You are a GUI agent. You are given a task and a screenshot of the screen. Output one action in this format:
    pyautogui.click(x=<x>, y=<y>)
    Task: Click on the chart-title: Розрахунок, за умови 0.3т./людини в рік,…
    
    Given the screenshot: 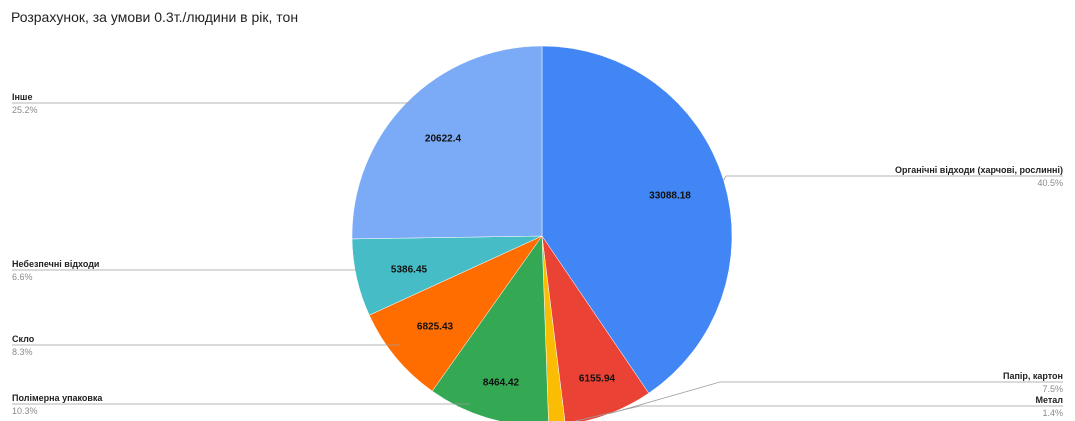 What is the action you would take?
    pyautogui.click(x=155, y=17)
    